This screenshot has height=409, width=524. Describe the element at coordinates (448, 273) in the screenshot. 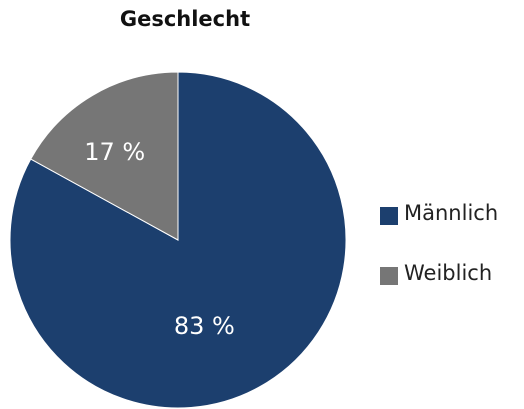

I see `legend-label: Weiblich` at that location.